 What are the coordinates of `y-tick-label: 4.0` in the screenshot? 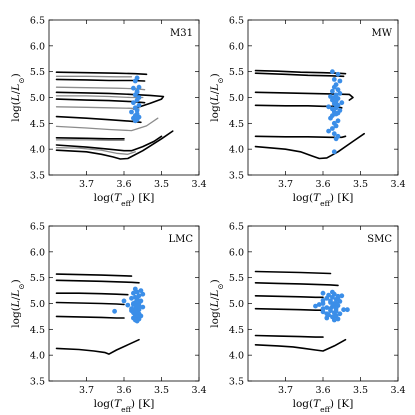 It's located at (37, 150).